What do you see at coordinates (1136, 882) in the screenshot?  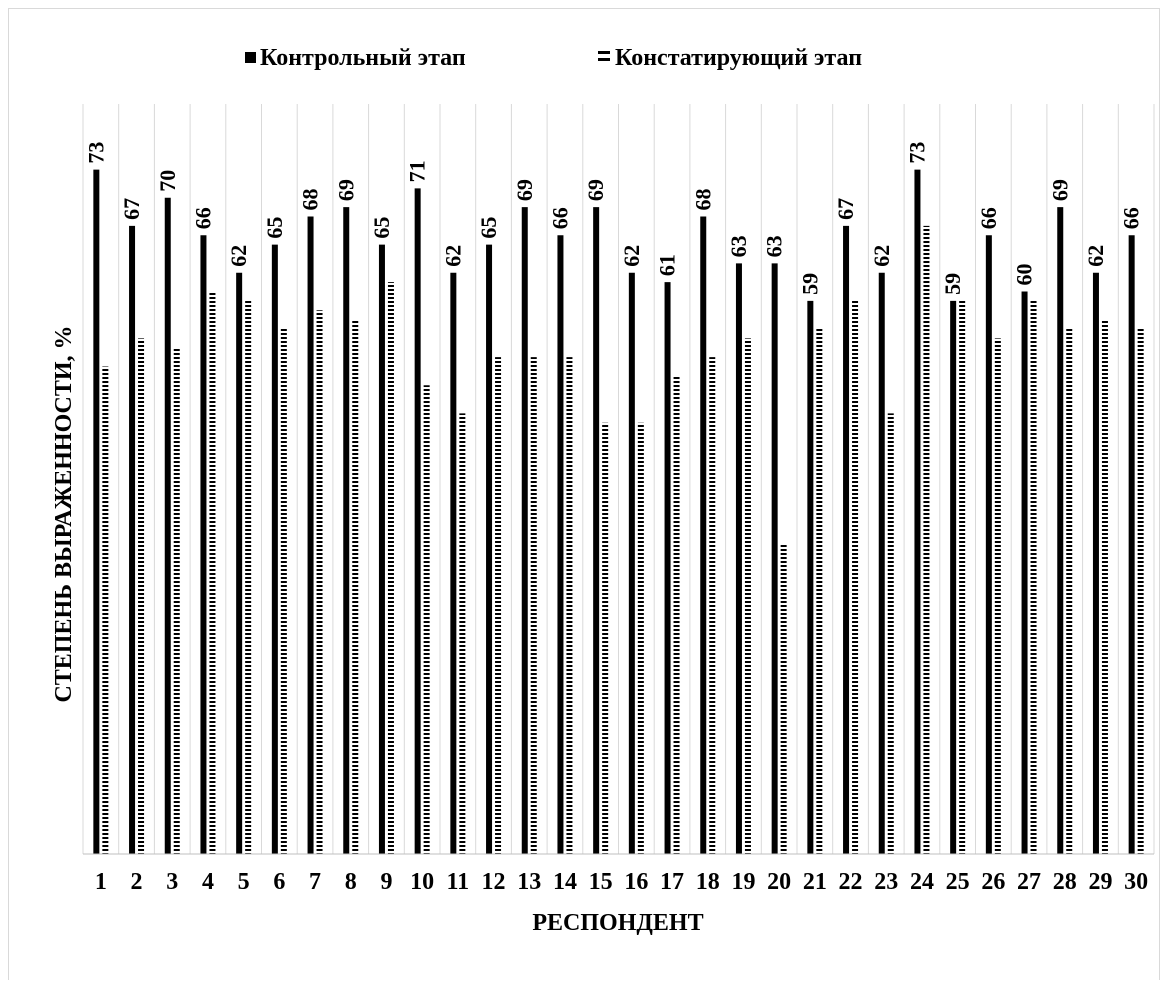 I see `x-tick-30: 30` at bounding box center [1136, 882].